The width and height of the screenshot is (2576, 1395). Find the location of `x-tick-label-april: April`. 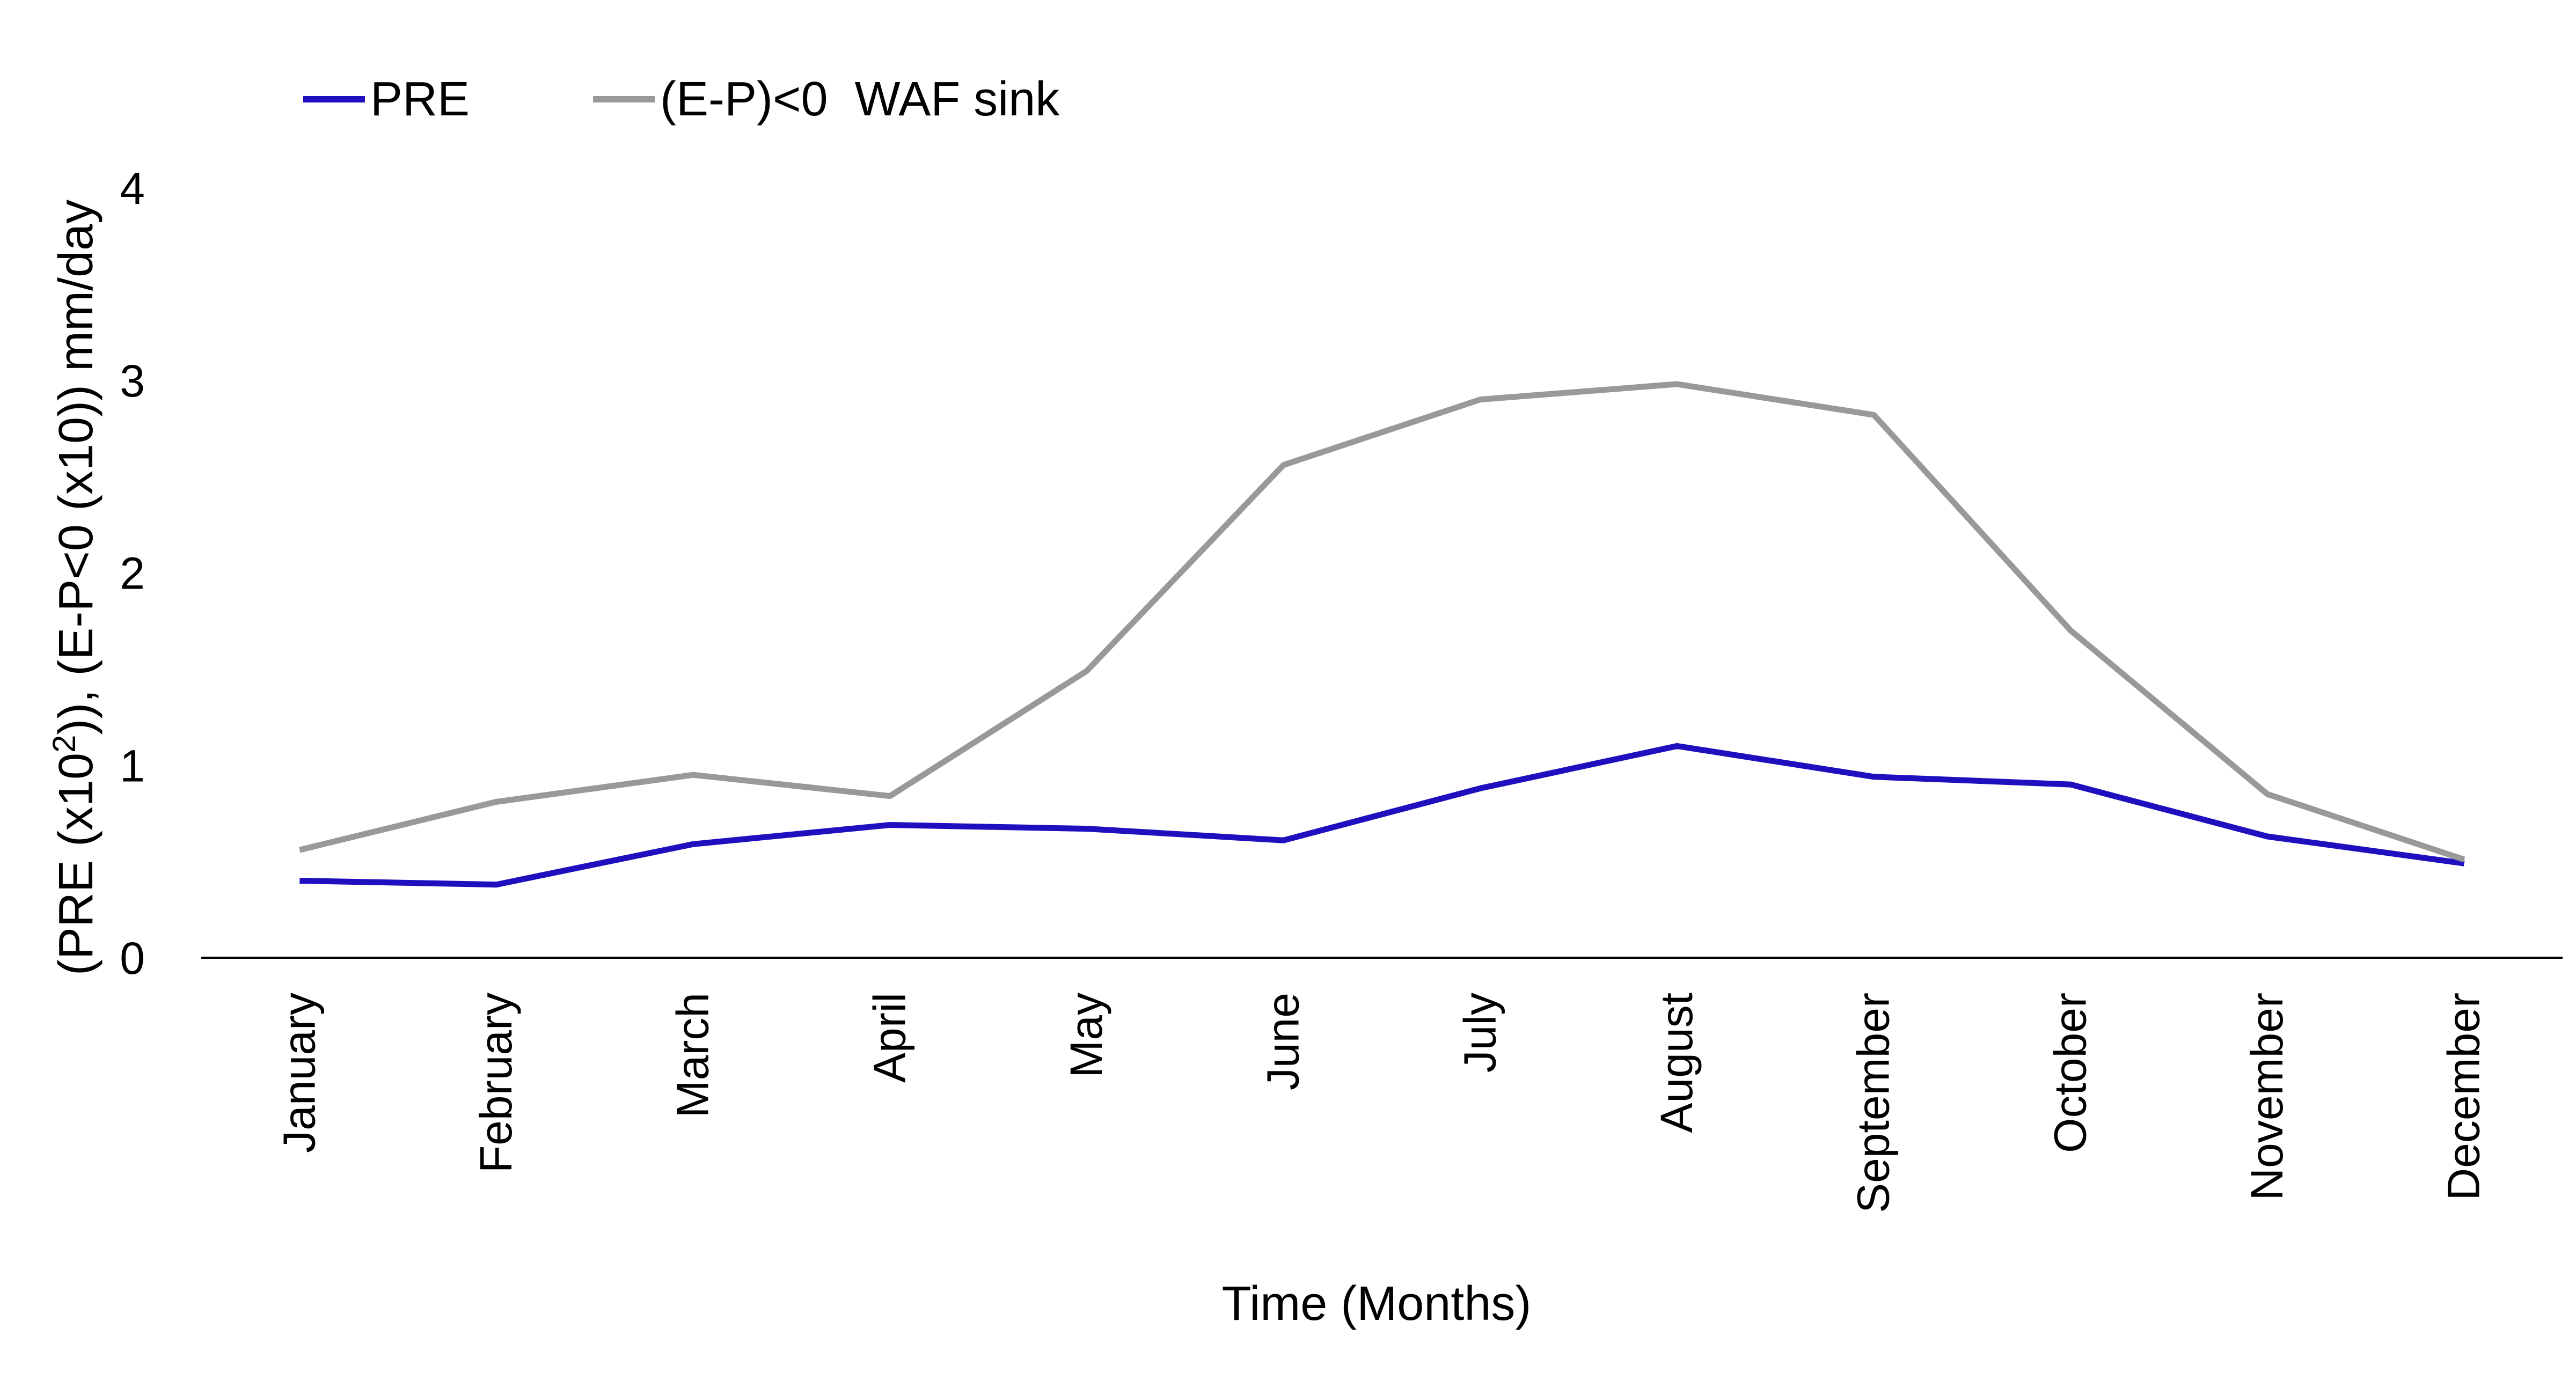

x-tick-label-april: April is located at coordinates (889, 1038).